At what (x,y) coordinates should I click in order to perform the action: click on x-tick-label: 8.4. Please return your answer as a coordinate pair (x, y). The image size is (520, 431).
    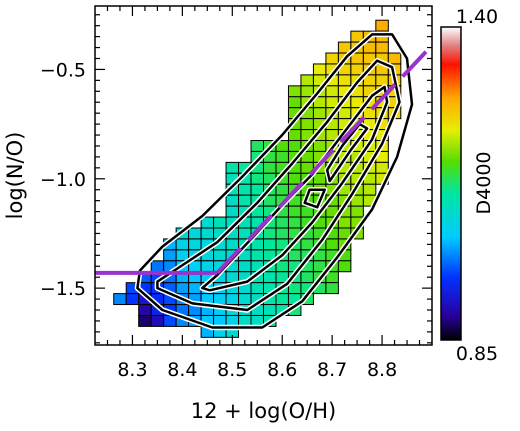
    Looking at the image, I should click on (182, 370).